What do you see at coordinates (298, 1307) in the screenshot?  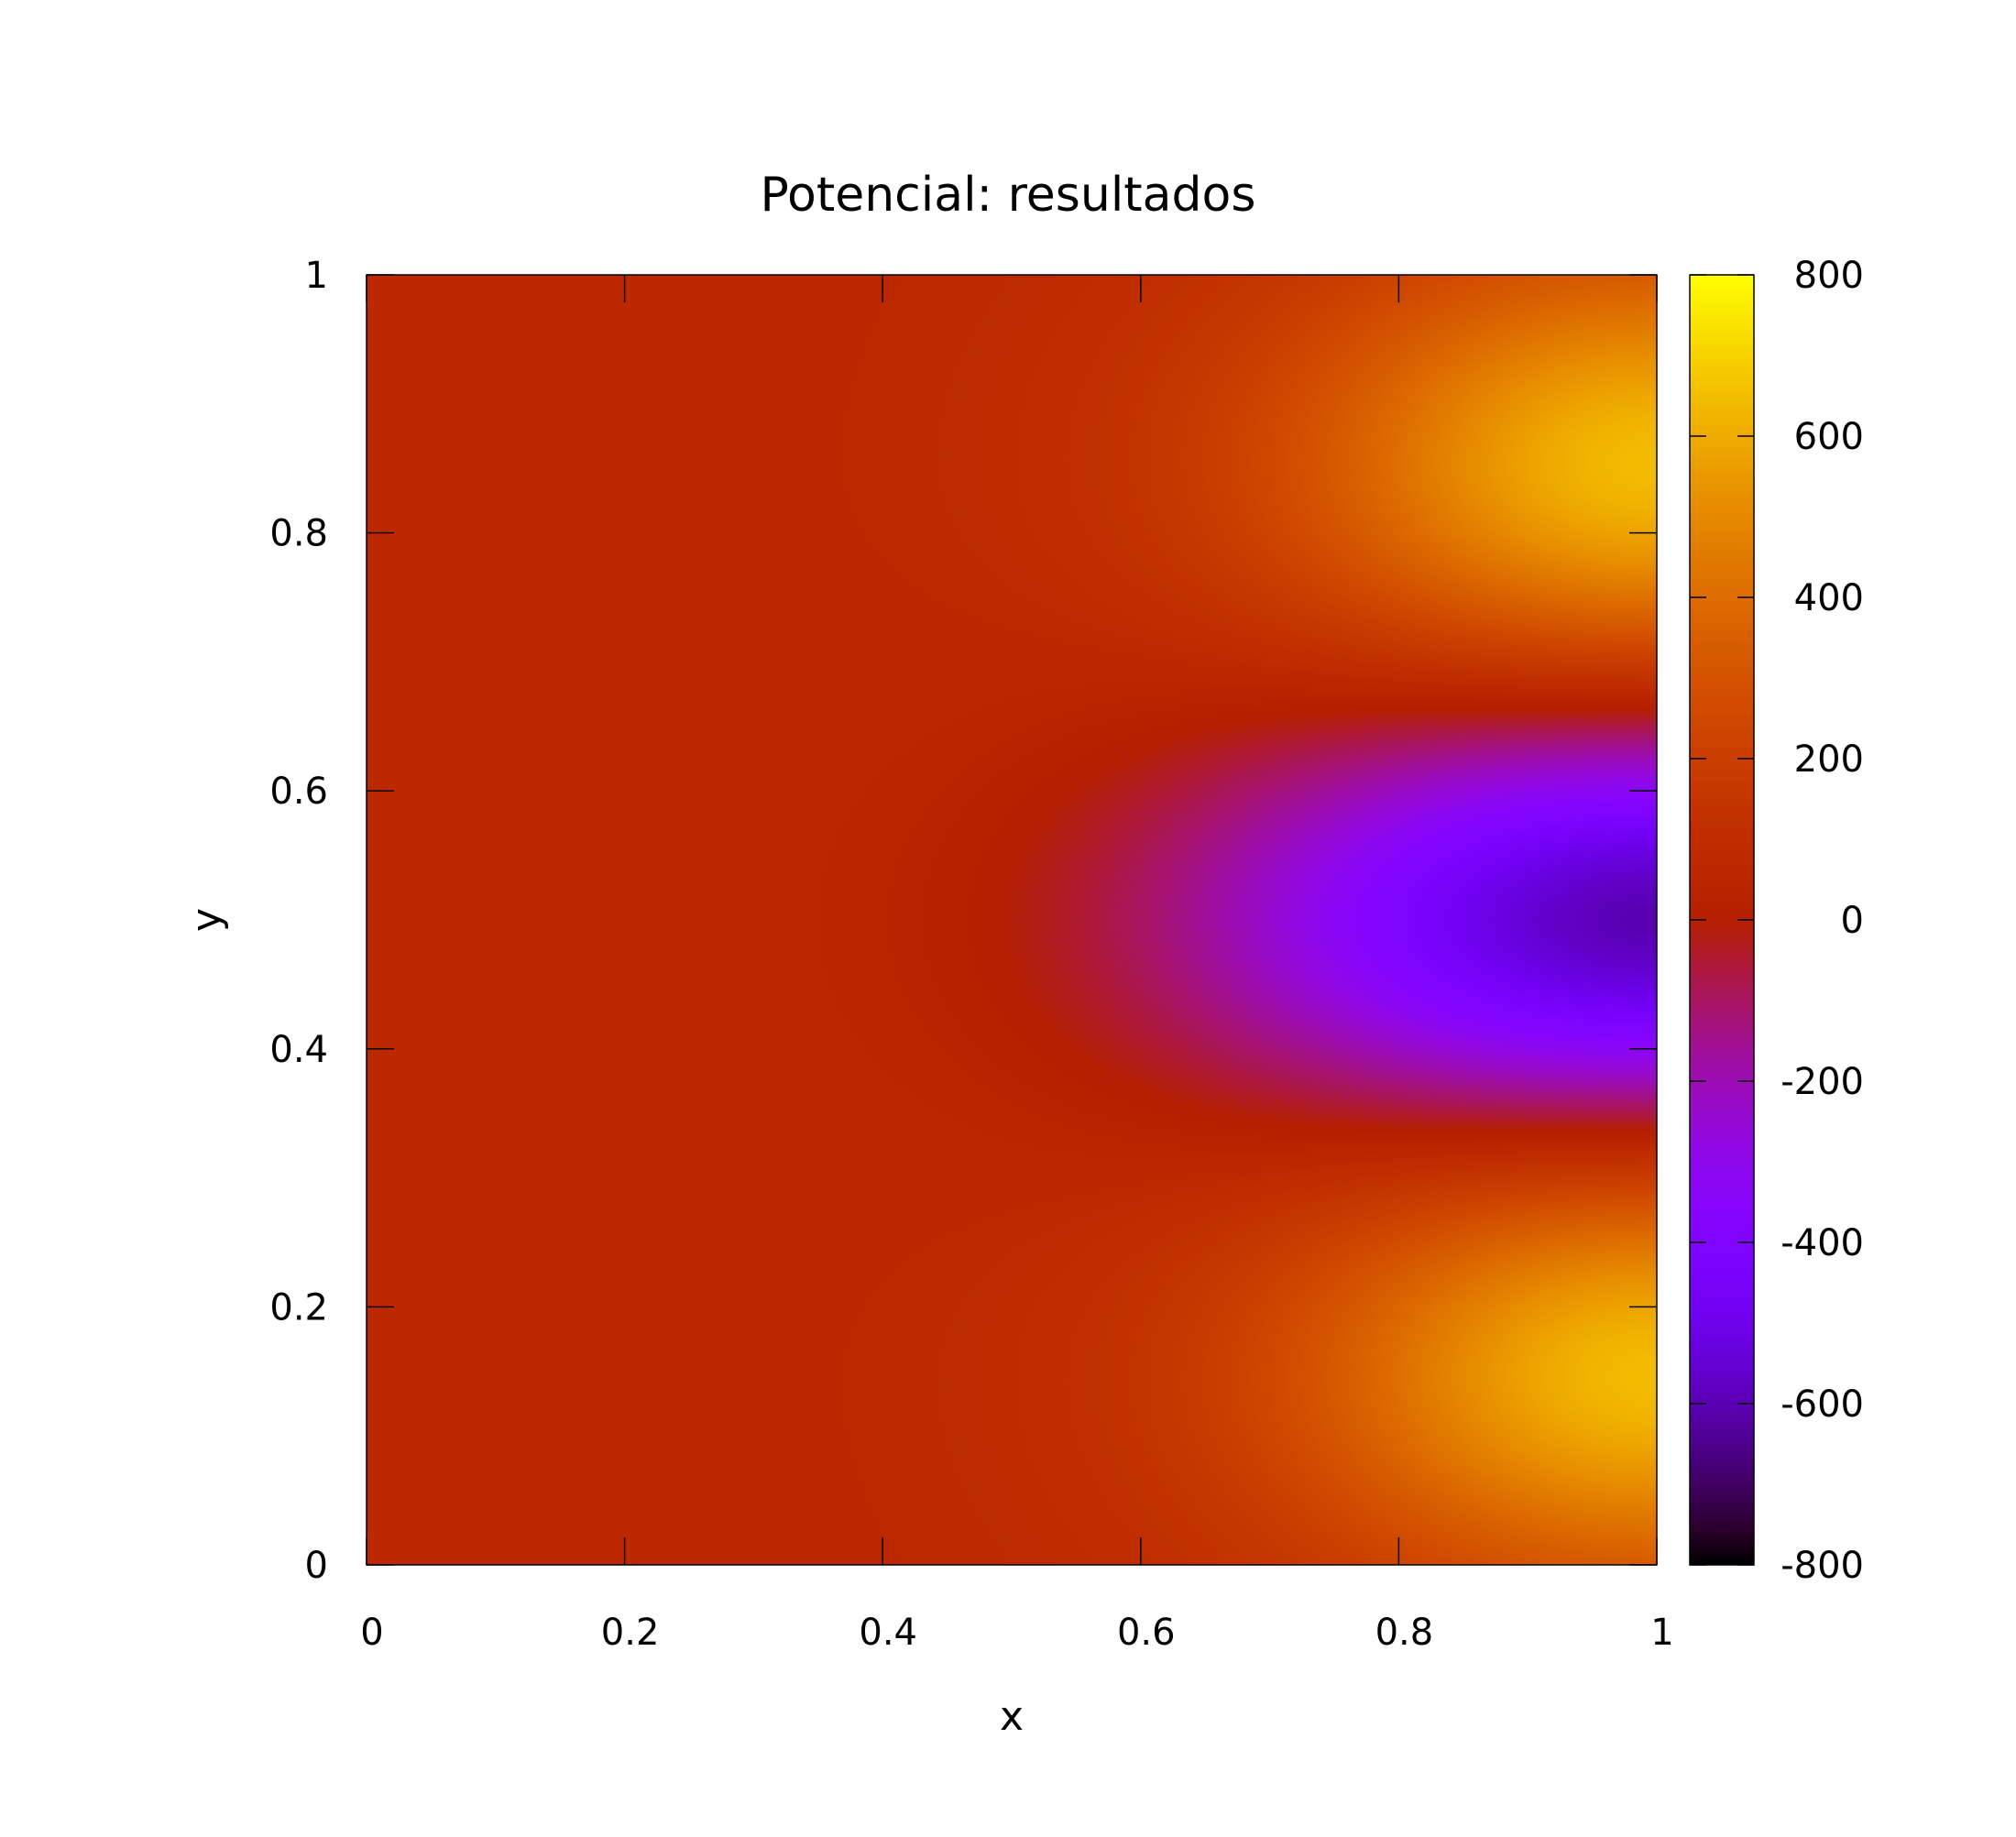 I see `y-tick-label: 0.2` at bounding box center [298, 1307].